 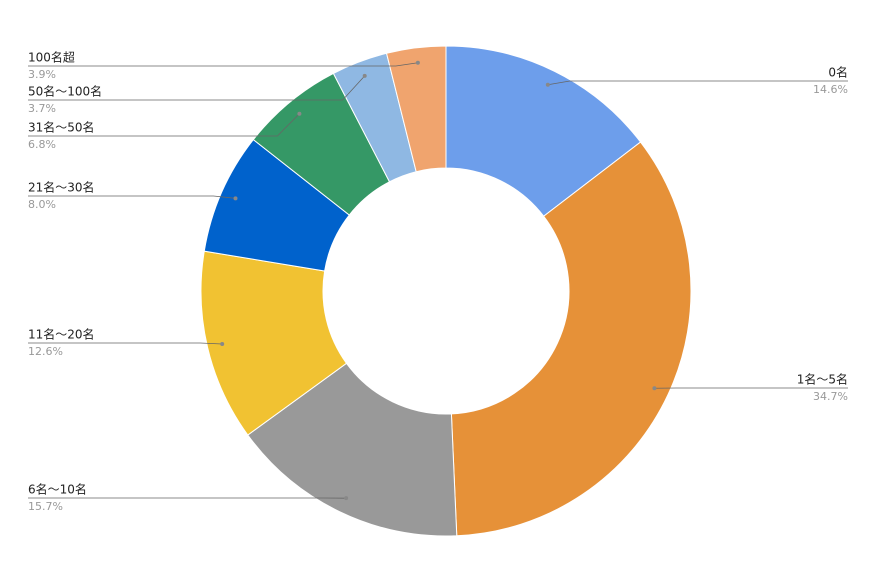 I want to click on slice-label: 0名, so click(x=838, y=72).